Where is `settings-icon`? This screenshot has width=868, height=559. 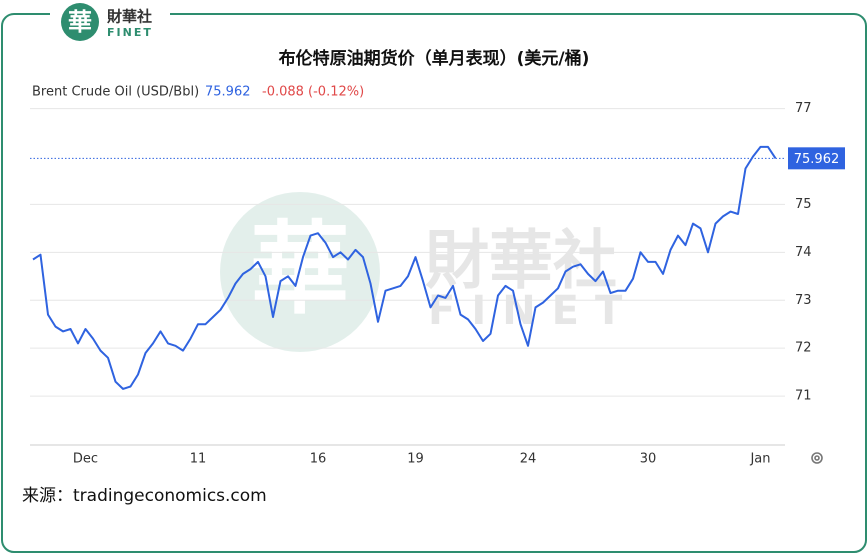
settings-icon is located at coordinates (817, 458).